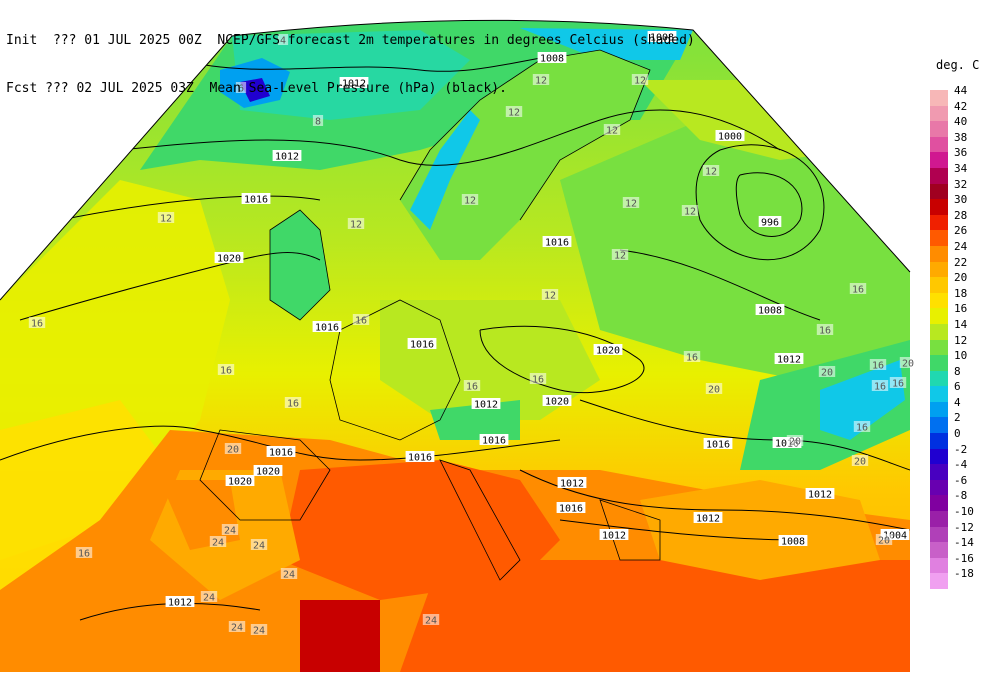 The height and width of the screenshot is (680, 1000). Describe the element at coordinates (895, 536) in the screenshot. I see `isobar-label: 1004` at that location.